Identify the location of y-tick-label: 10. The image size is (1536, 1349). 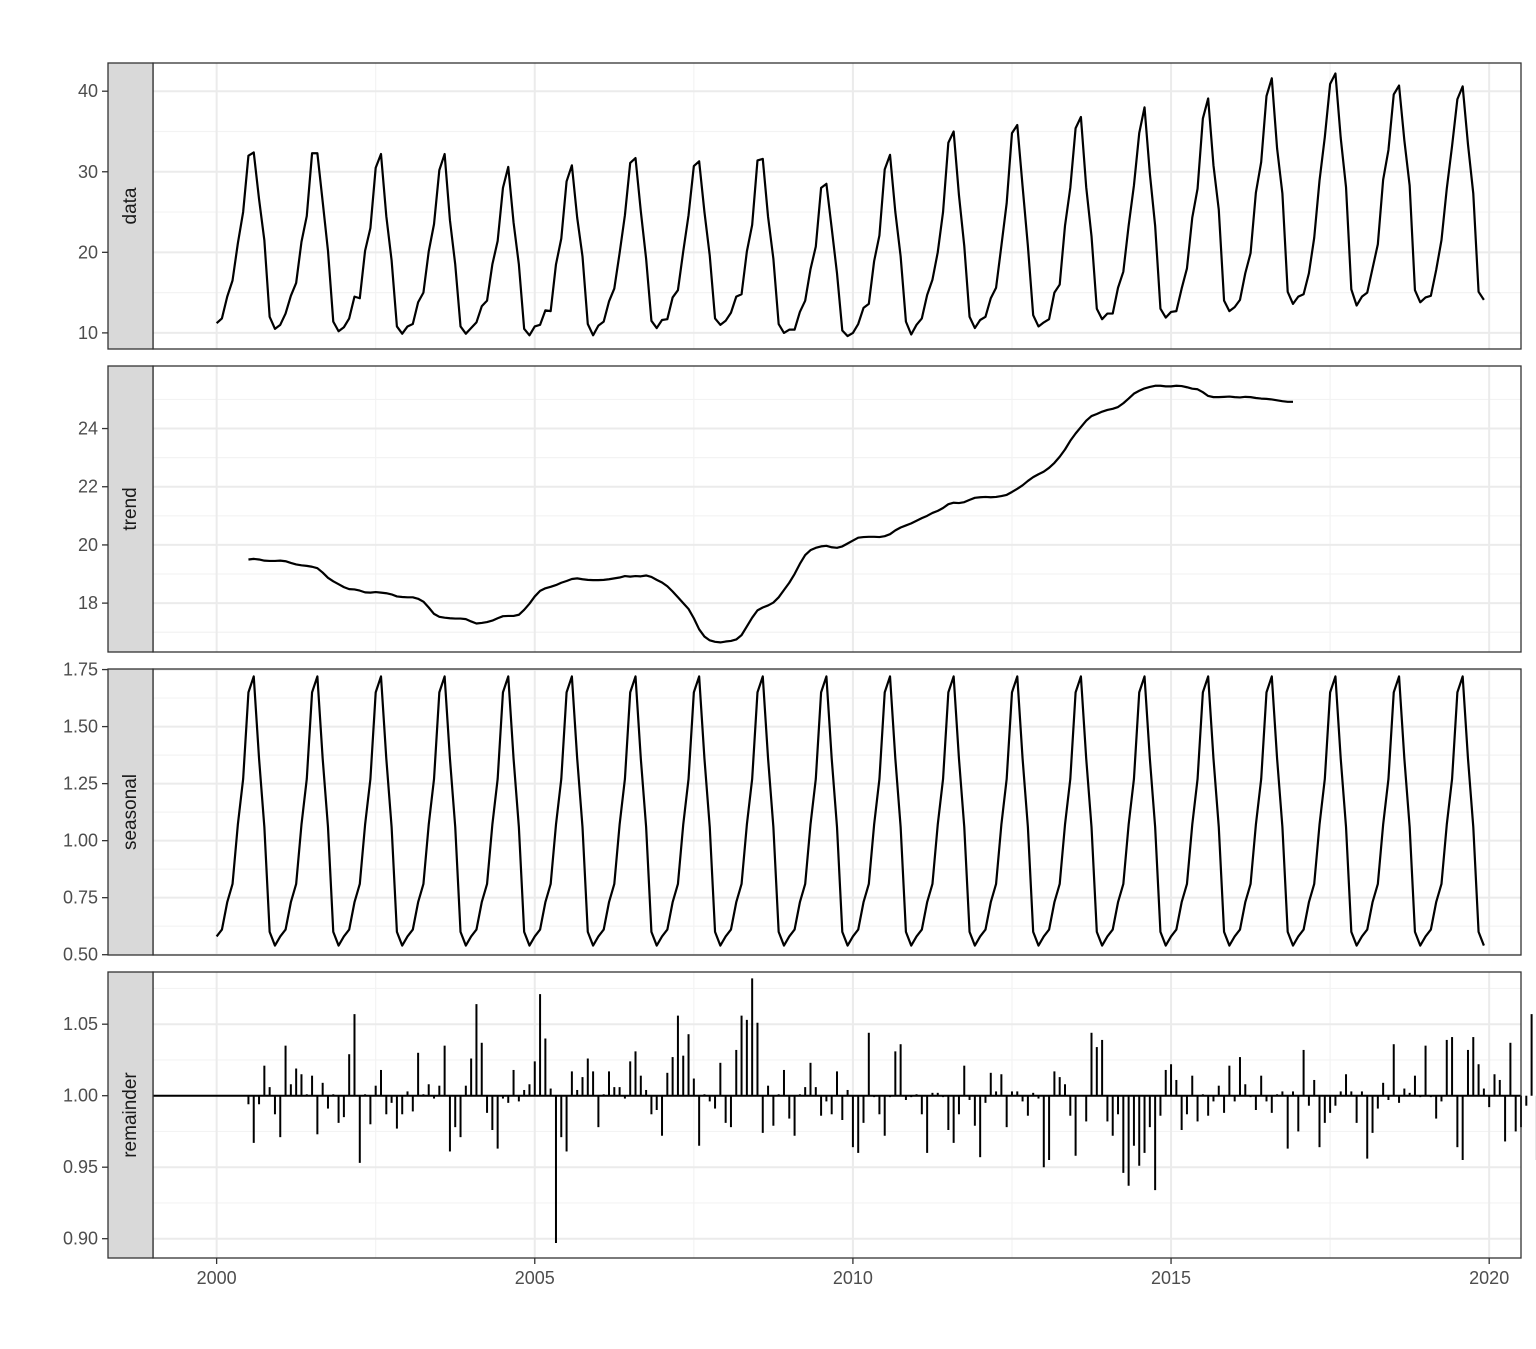
(88, 333).